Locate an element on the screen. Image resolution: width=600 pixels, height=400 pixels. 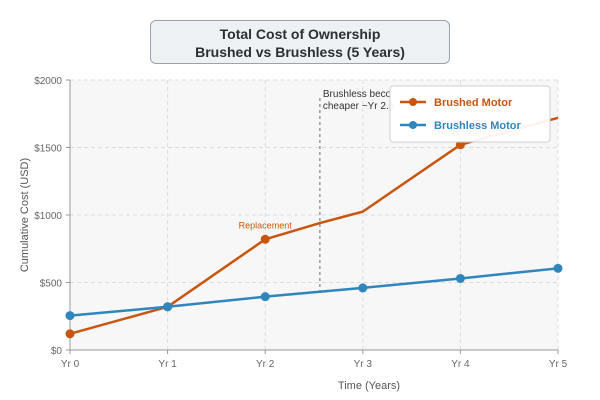
replacement-annotation: Replacement is located at coordinates (266, 225).